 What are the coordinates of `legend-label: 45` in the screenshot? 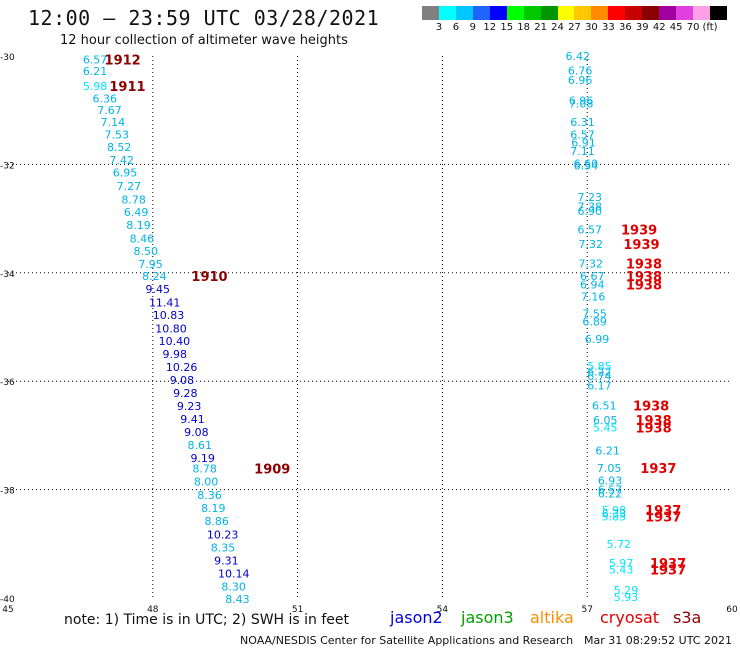 It's located at (676, 27).